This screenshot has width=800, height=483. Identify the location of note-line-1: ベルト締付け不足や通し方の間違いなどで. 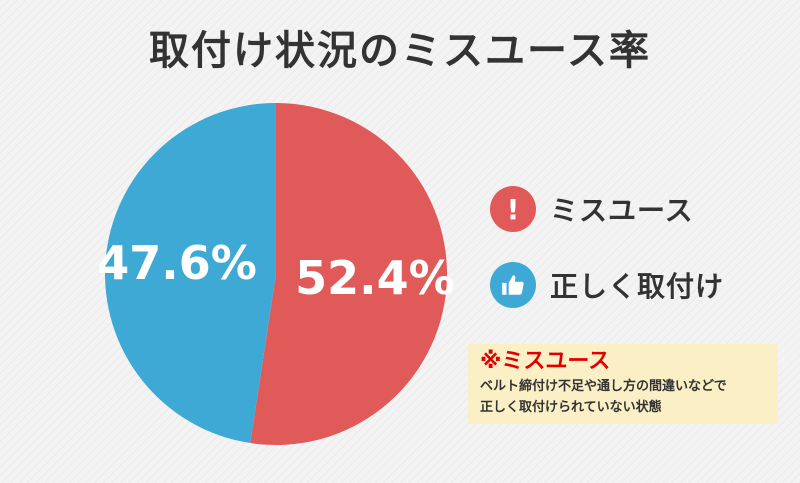
(603, 386).